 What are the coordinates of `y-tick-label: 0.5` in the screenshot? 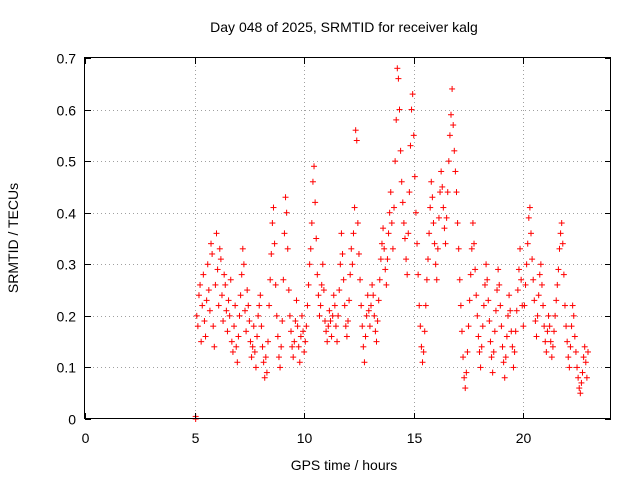 It's located at (67, 162).